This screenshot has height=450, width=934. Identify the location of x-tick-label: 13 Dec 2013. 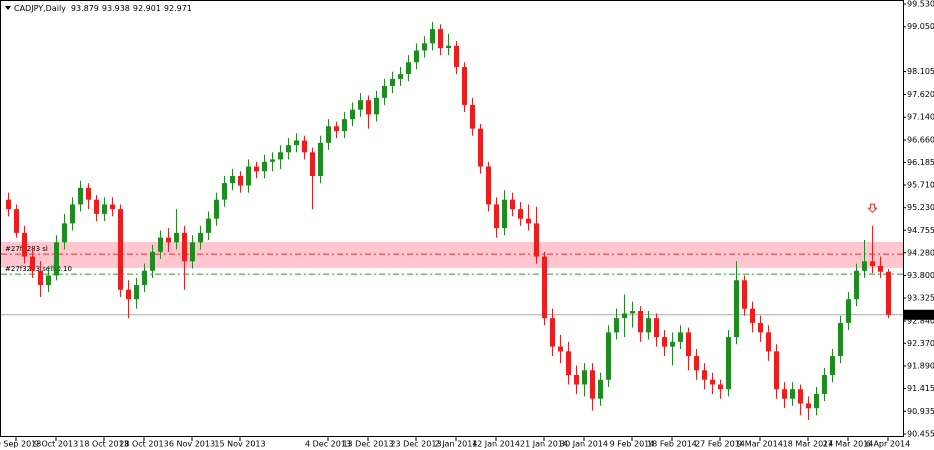
(367, 444).